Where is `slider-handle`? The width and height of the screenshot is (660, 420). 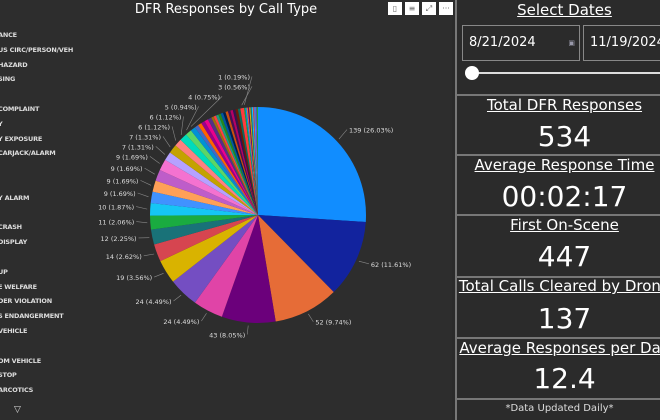
slider-handle is located at coordinates (472, 73).